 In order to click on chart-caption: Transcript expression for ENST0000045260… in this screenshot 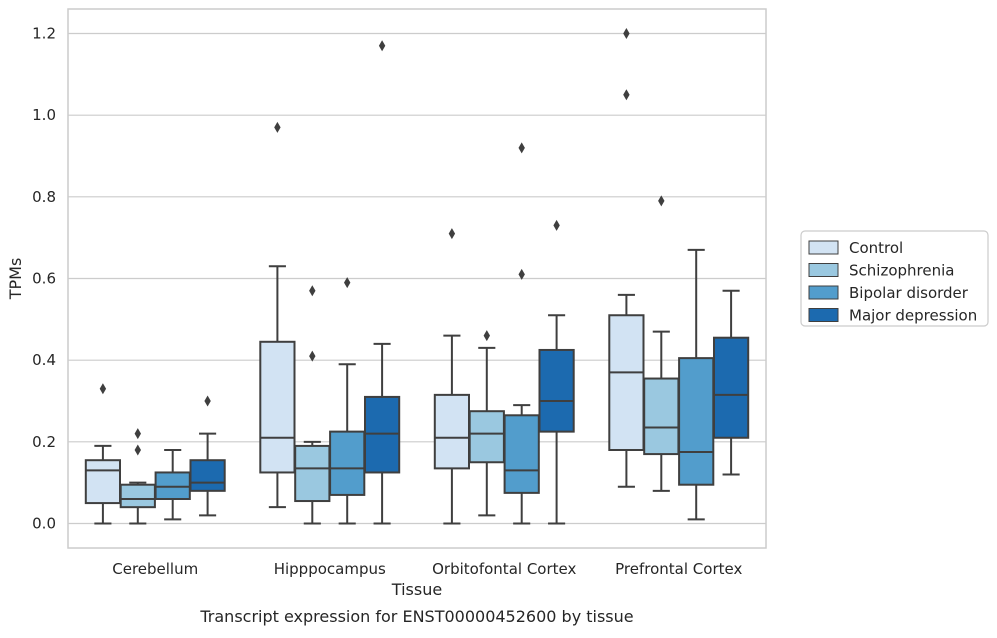, I will do `click(416, 616)`.